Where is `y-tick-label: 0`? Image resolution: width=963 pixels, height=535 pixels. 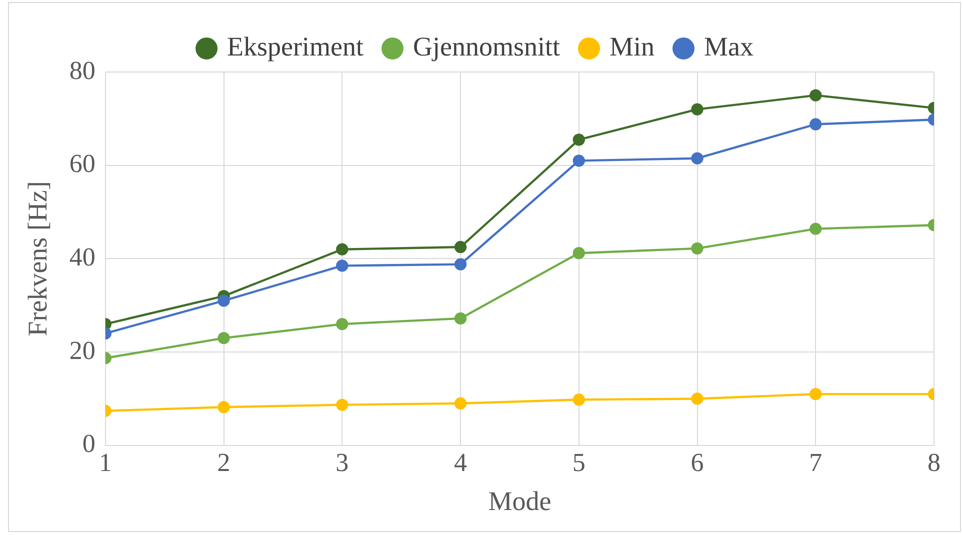 y-tick-label: 0 is located at coordinates (89, 443).